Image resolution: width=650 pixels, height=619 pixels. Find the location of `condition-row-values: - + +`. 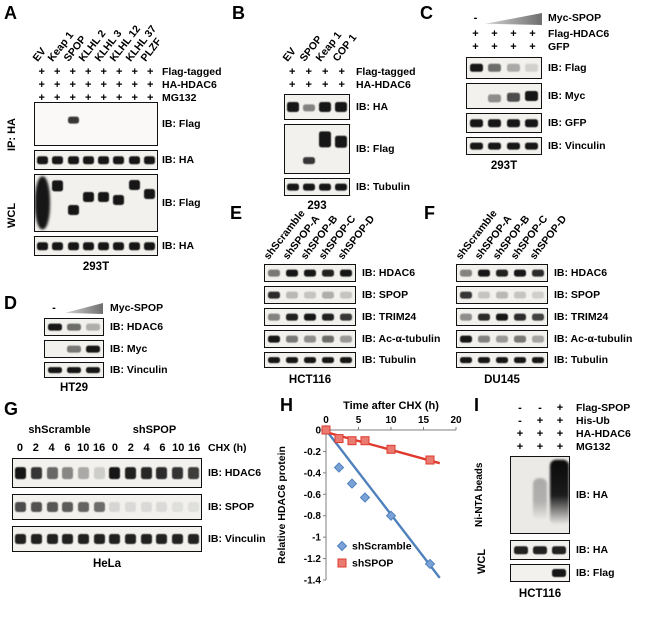

condition-row-values: - + + is located at coordinates (540, 421).